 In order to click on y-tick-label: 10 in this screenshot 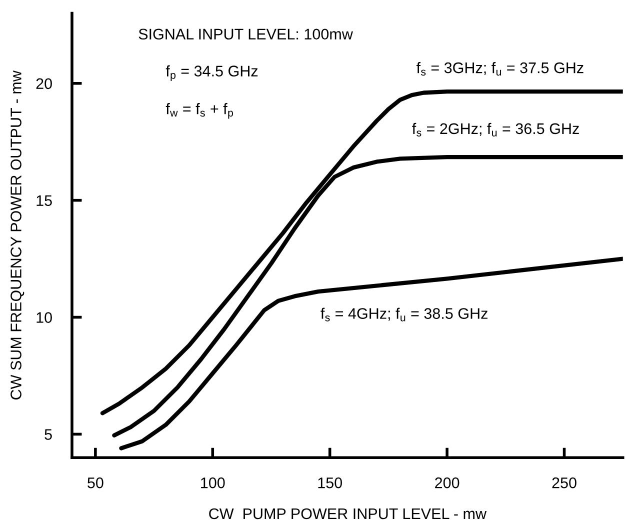, I will do `click(44, 317)`.